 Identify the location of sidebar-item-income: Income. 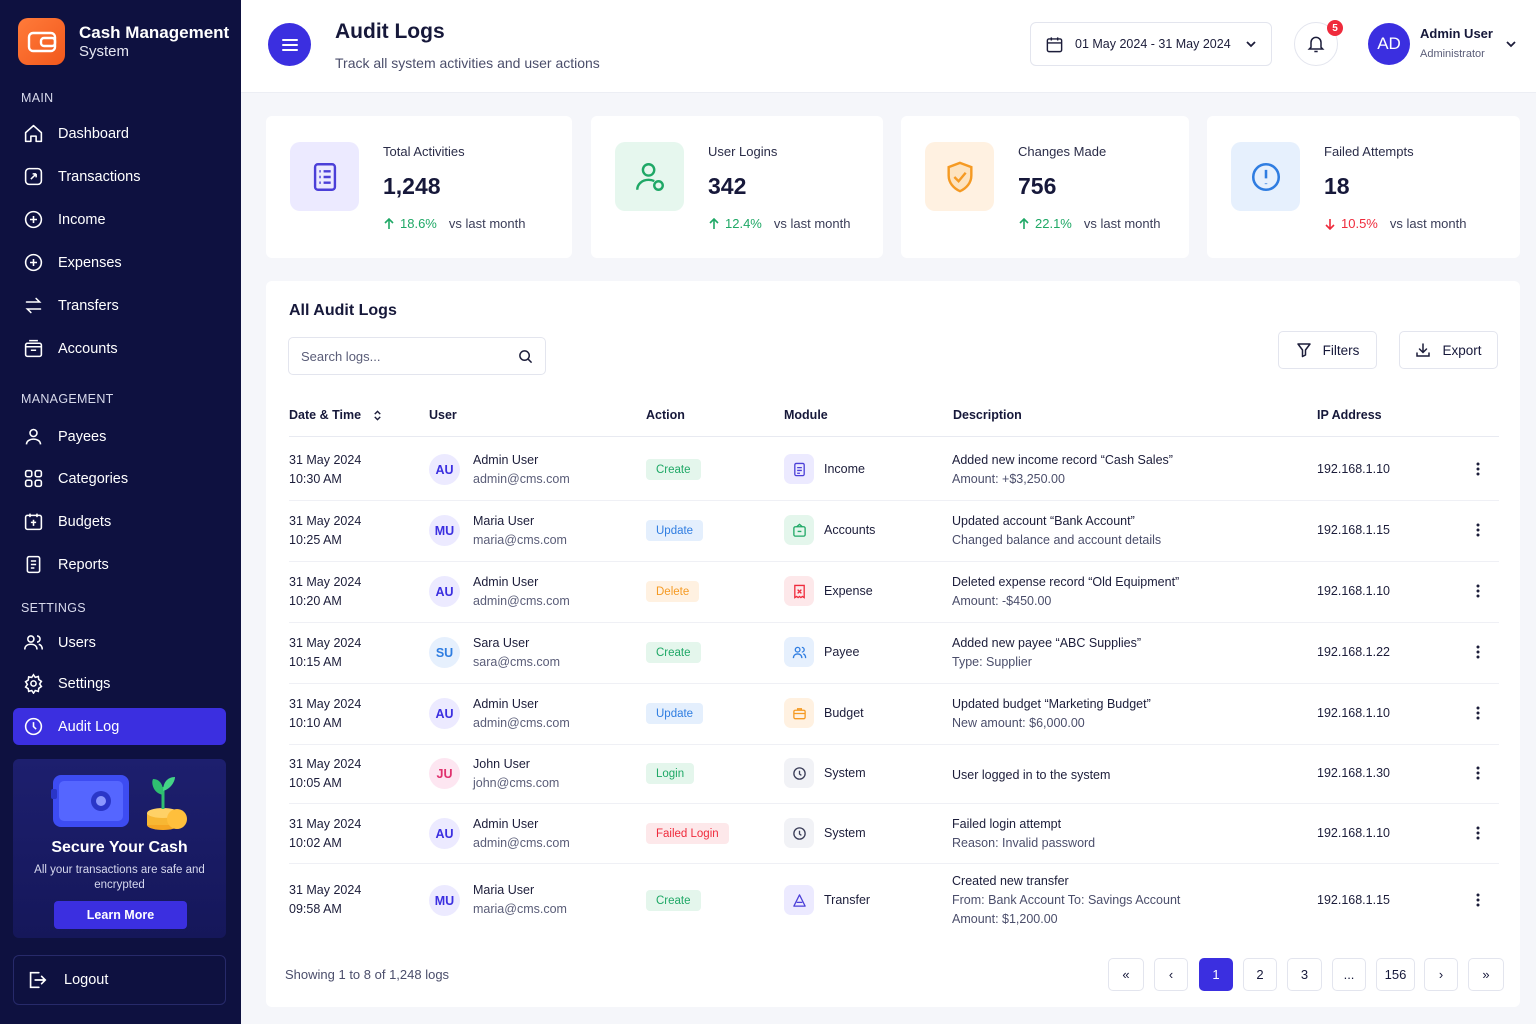
(119, 219).